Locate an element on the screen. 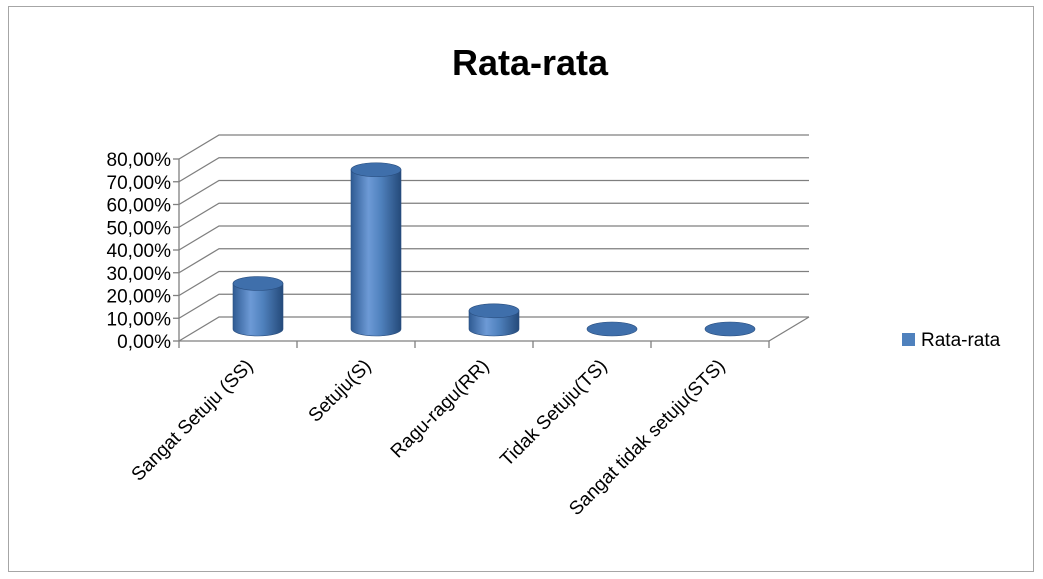 The image size is (1043, 579). y-tick-label: 50,00% is located at coordinates (139, 228).